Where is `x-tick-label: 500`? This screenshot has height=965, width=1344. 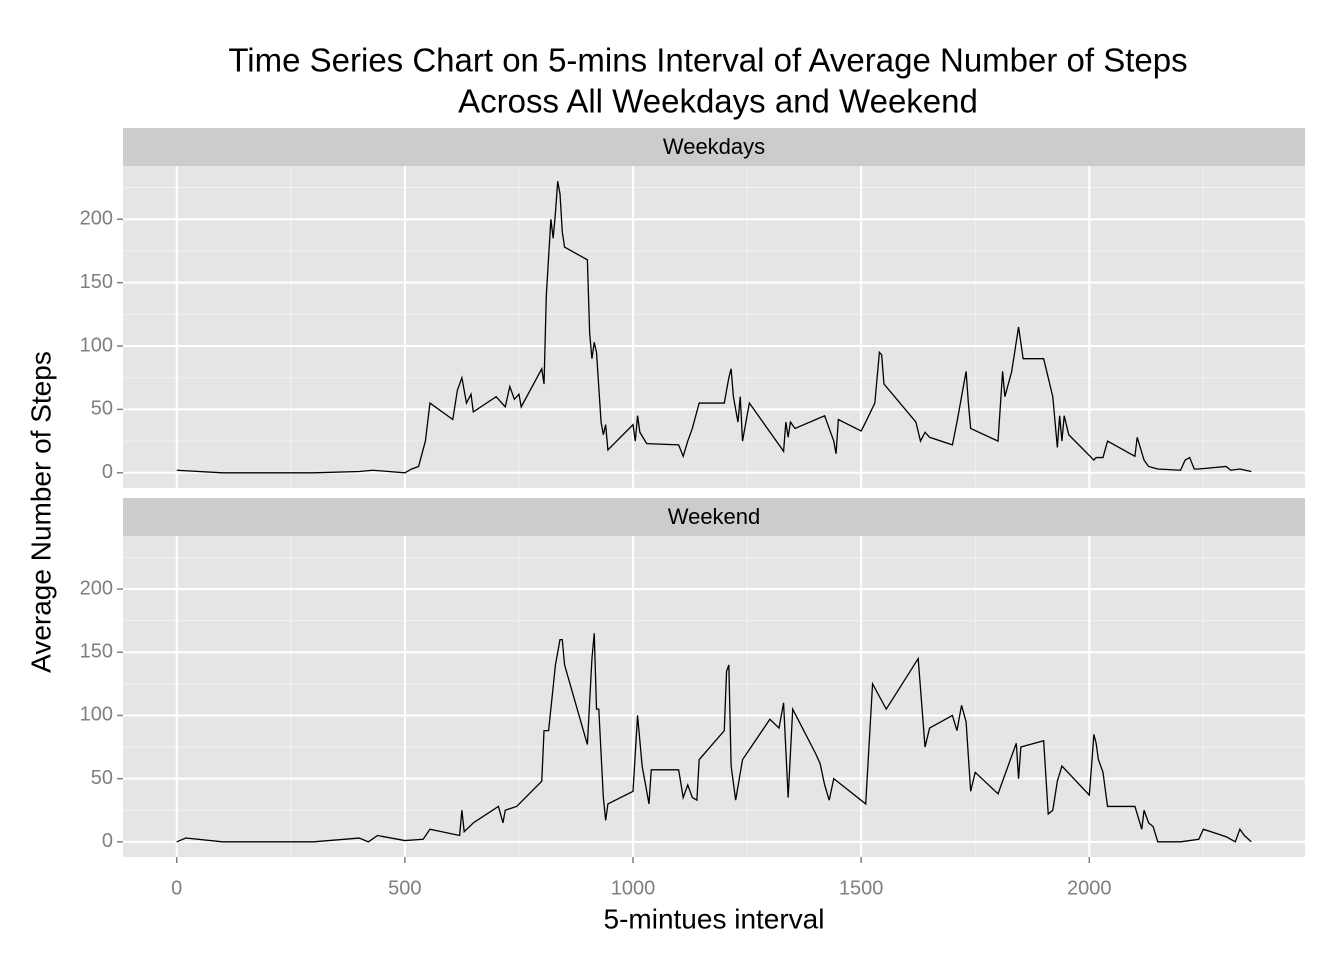 x-tick-label: 500 is located at coordinates (404, 888).